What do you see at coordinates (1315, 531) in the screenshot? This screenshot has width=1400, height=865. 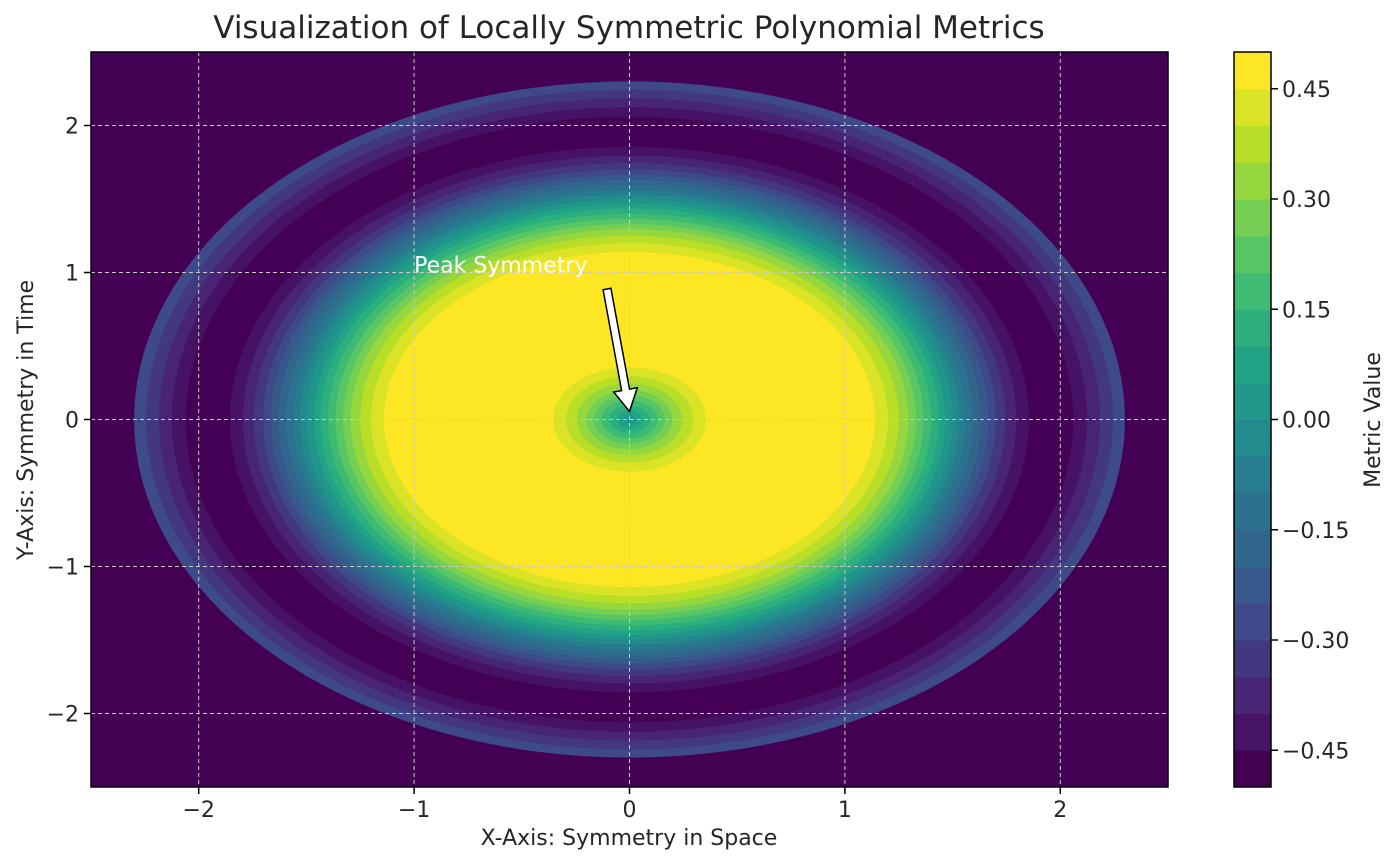 I see `colorbar-tick-label: −0.15` at bounding box center [1315, 531].